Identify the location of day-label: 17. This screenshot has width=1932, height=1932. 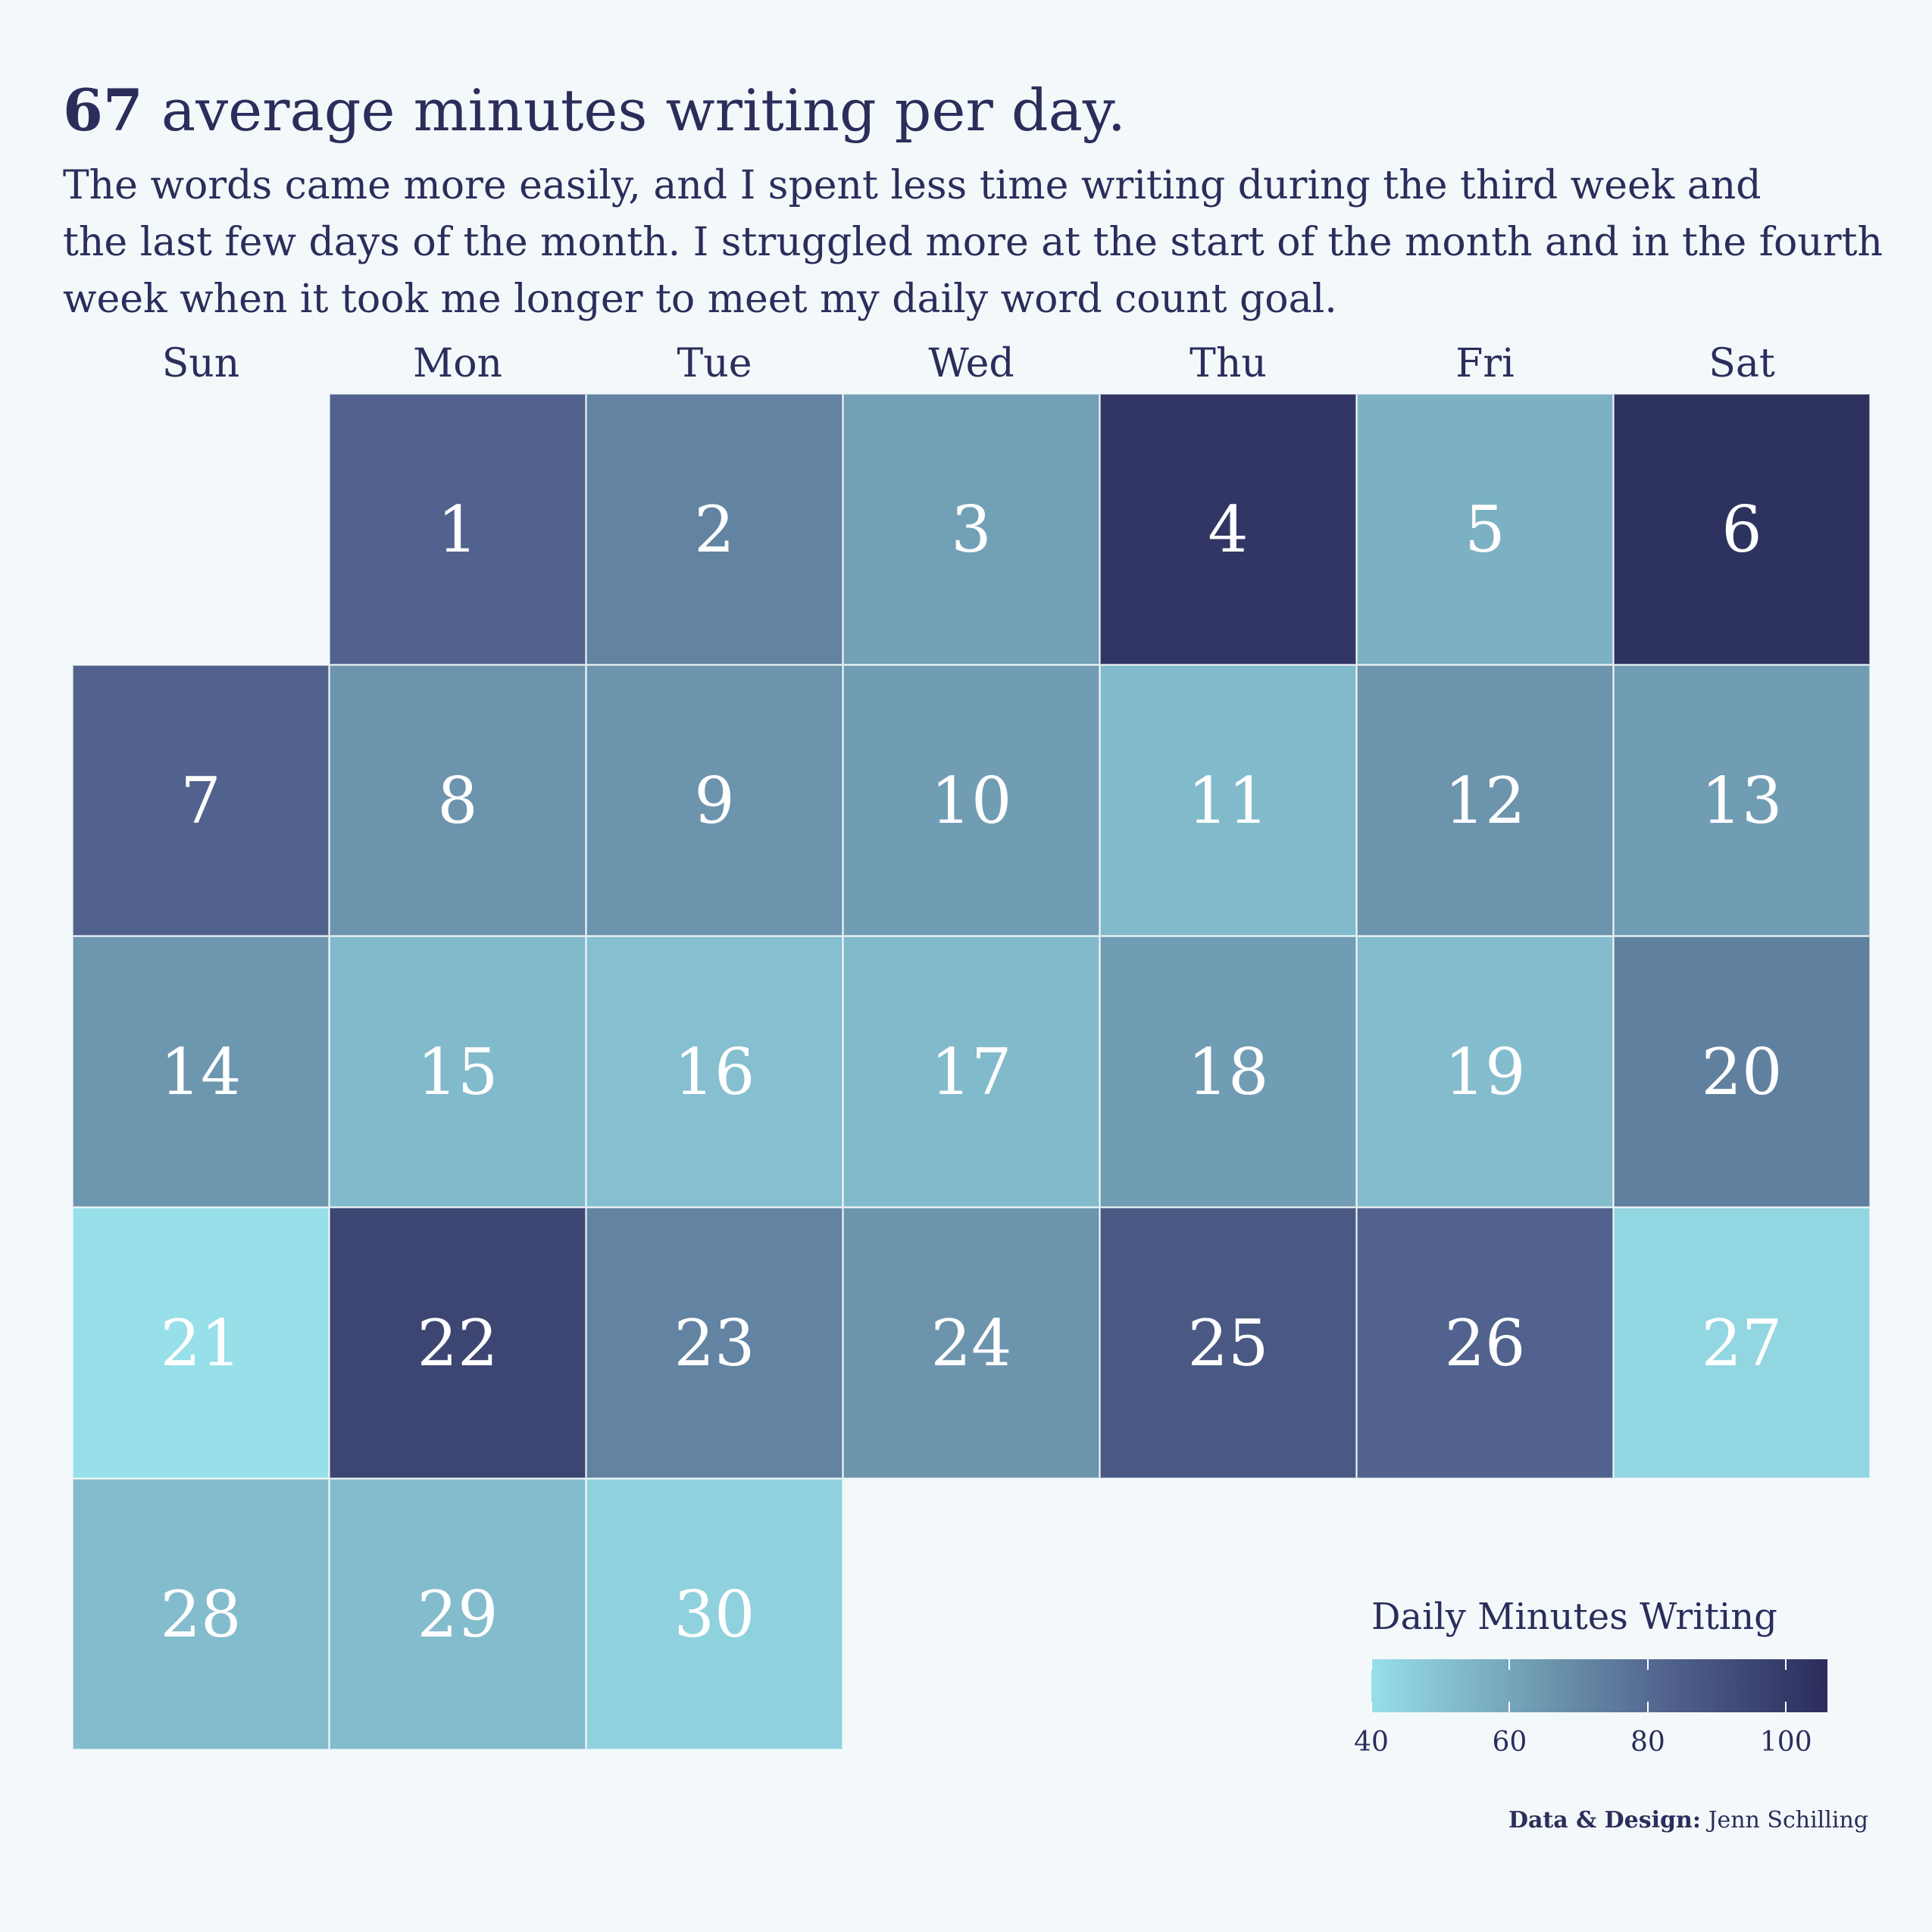
(971, 1071).